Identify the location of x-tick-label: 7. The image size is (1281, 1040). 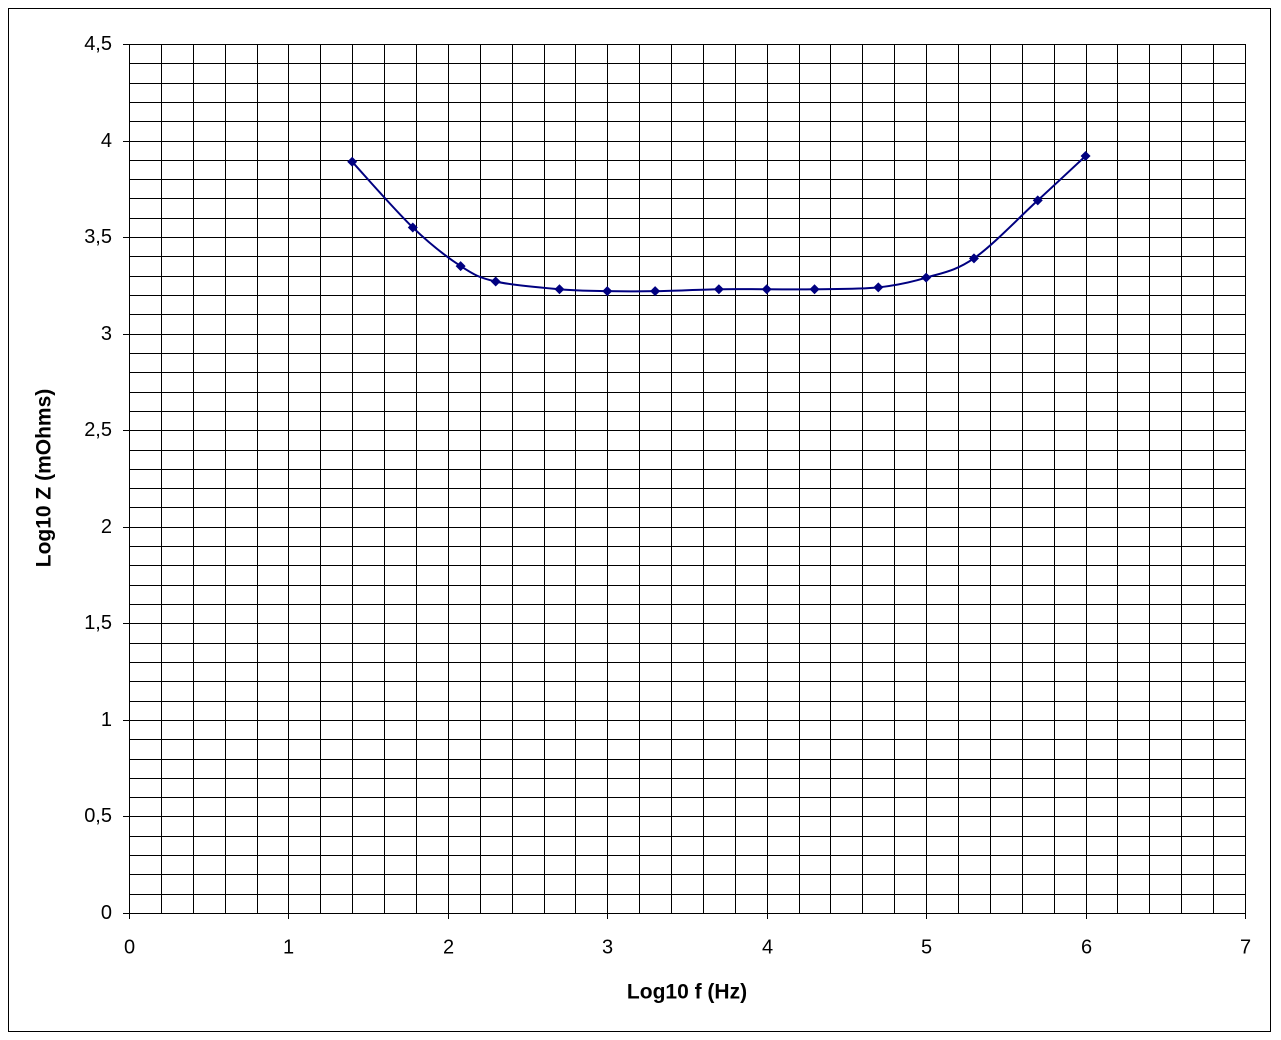
(1245, 947).